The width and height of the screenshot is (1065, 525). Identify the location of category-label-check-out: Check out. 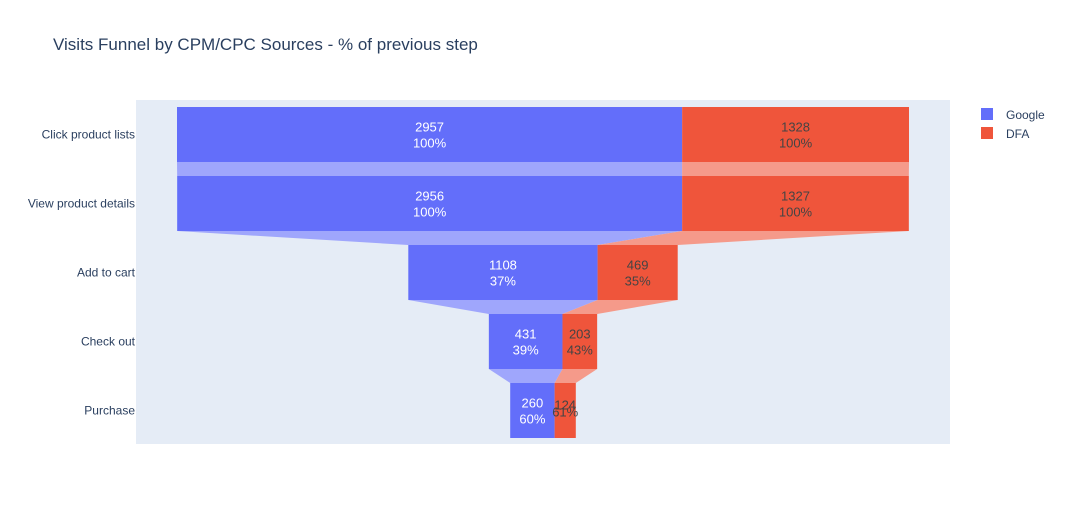
(108, 342).